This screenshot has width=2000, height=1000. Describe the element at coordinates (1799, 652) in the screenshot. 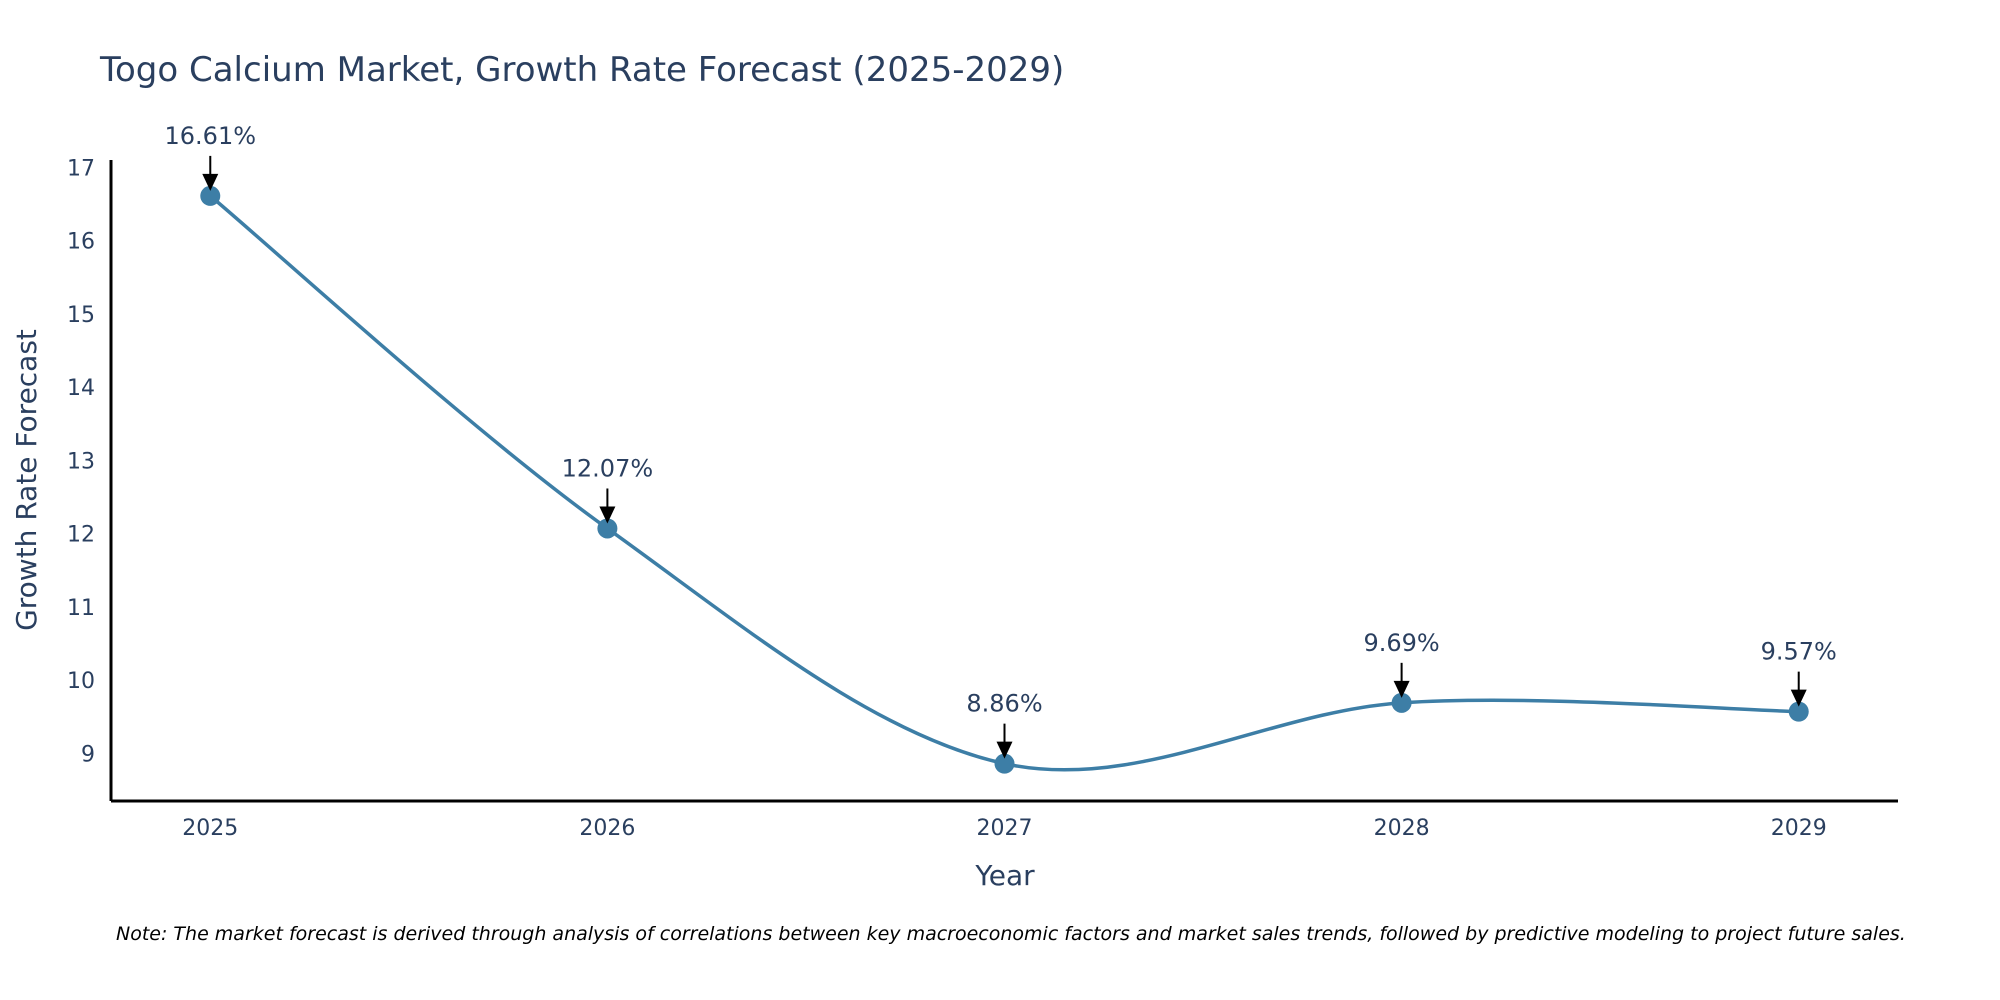

I see `data-label-2029: 9.57%` at that location.